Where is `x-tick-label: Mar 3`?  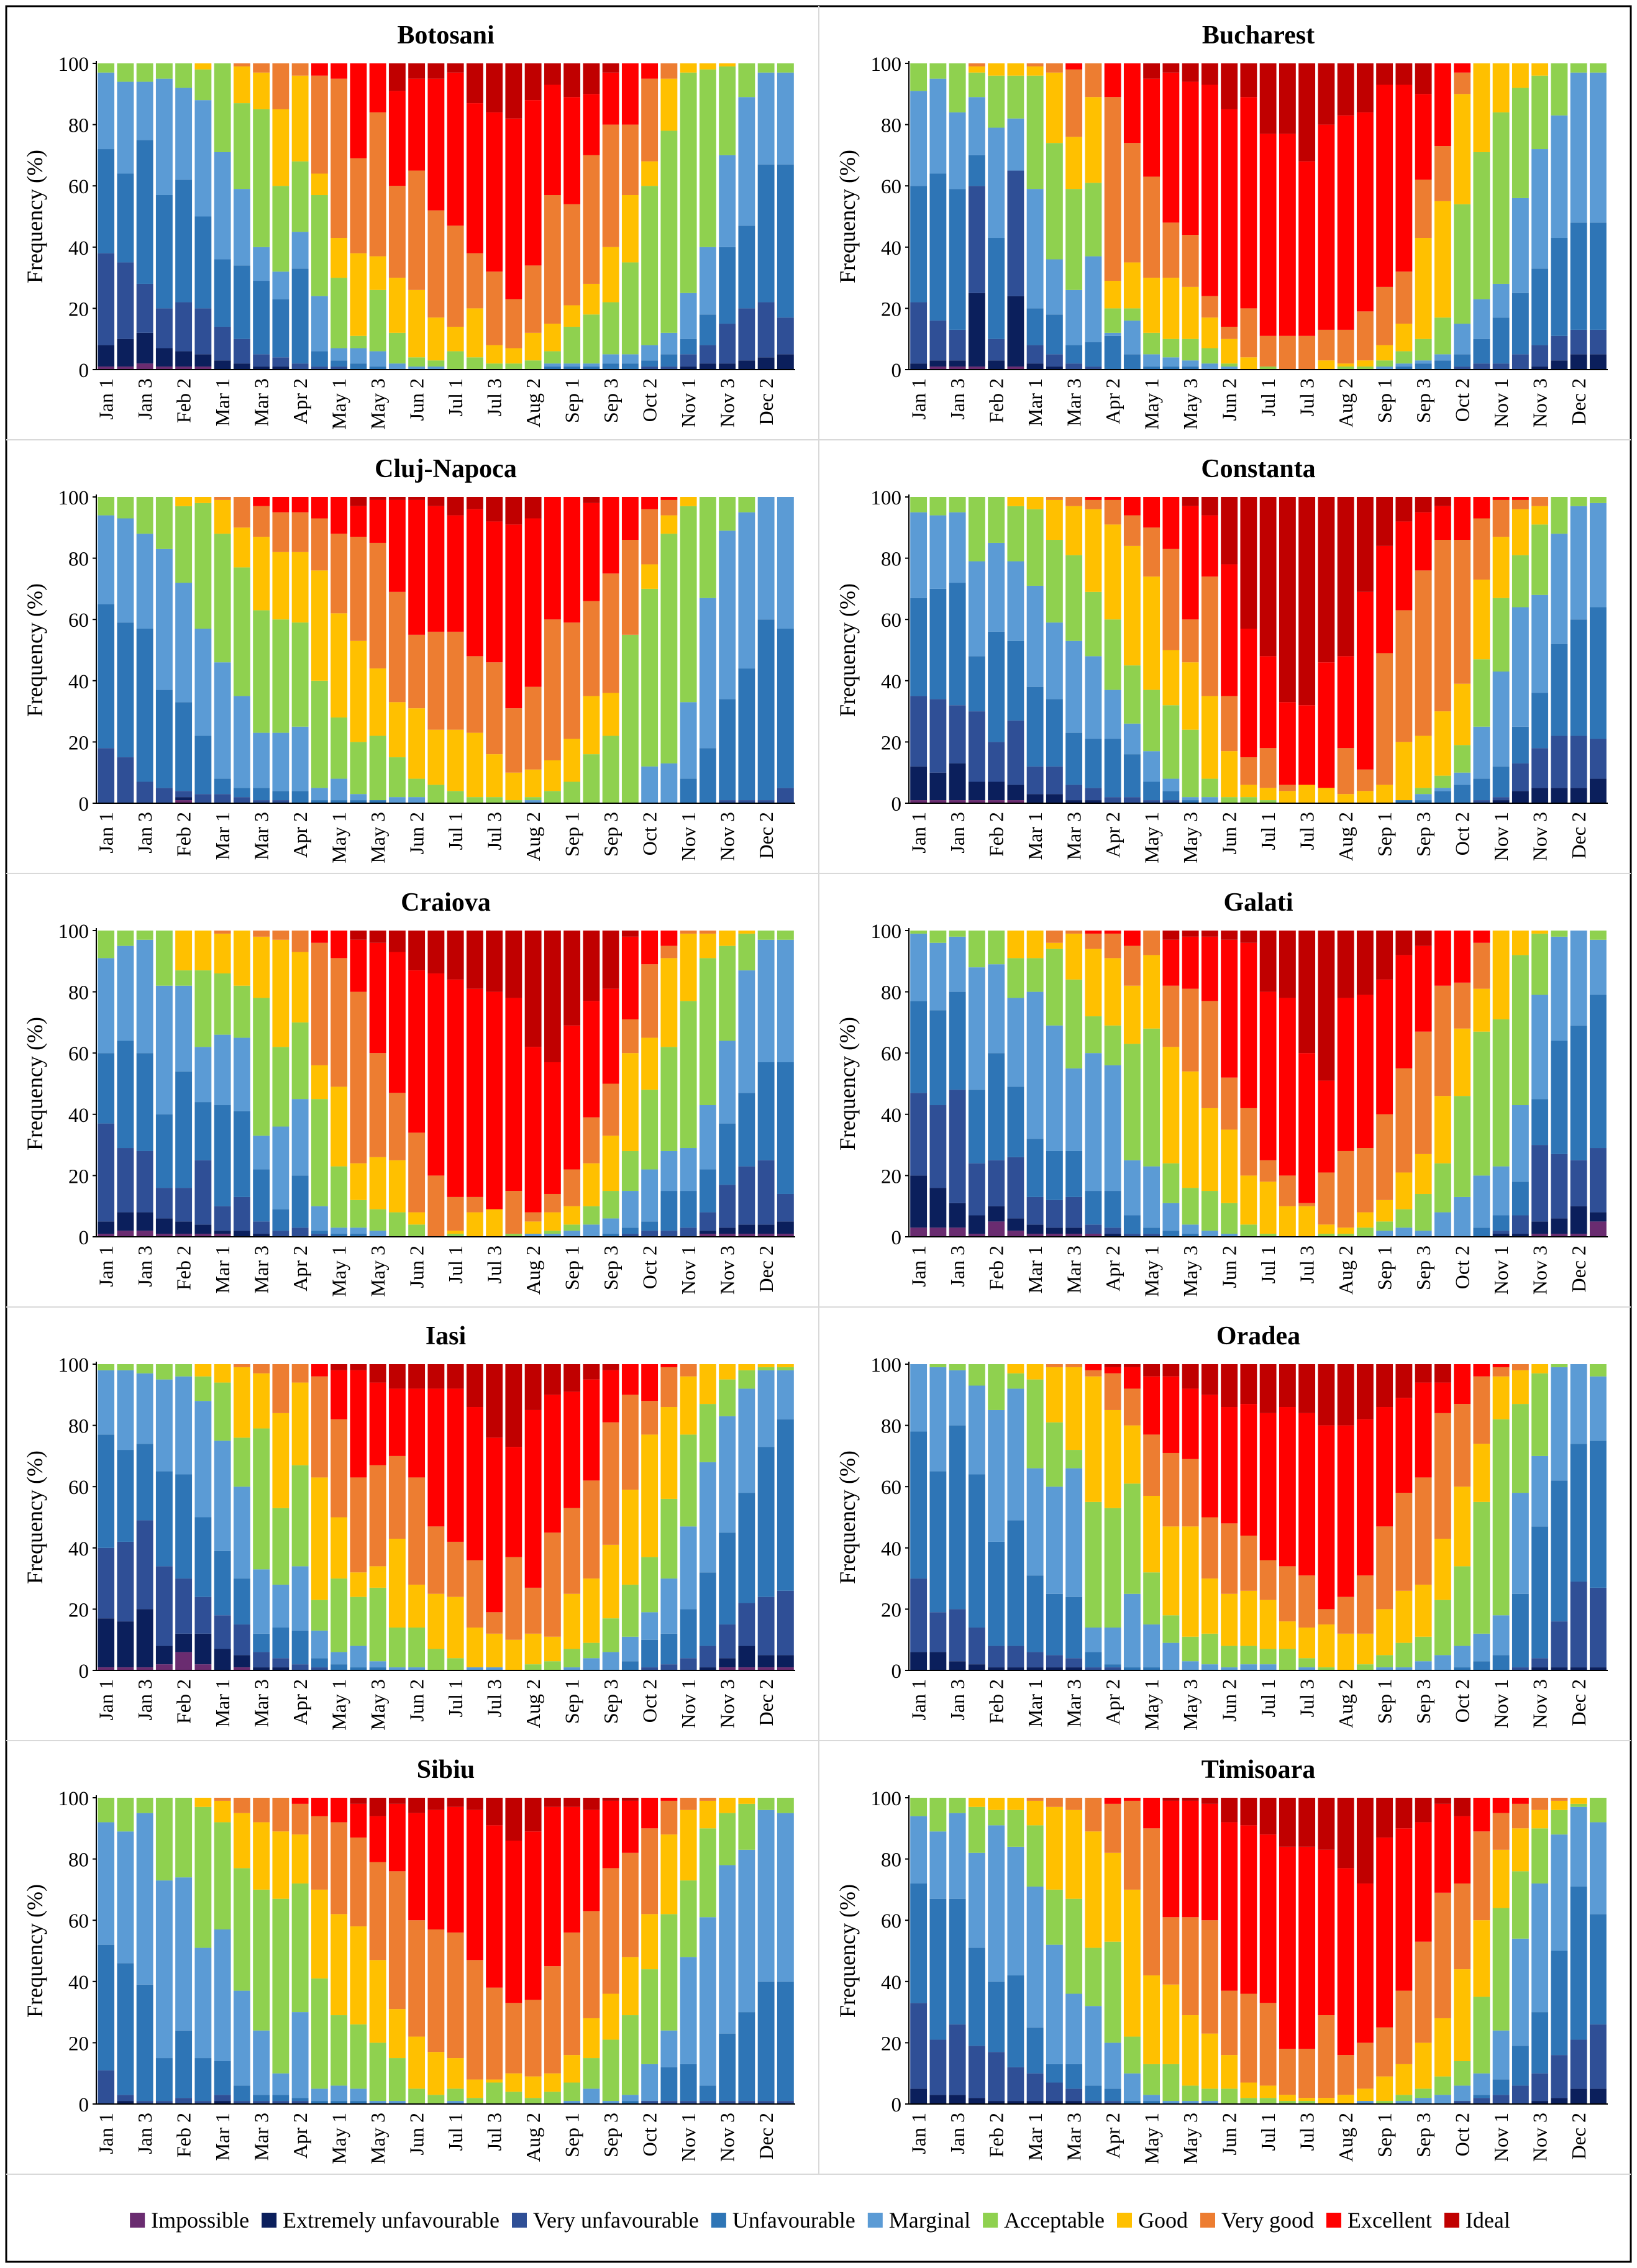 x-tick-label: Mar 3 is located at coordinates (261, 2137).